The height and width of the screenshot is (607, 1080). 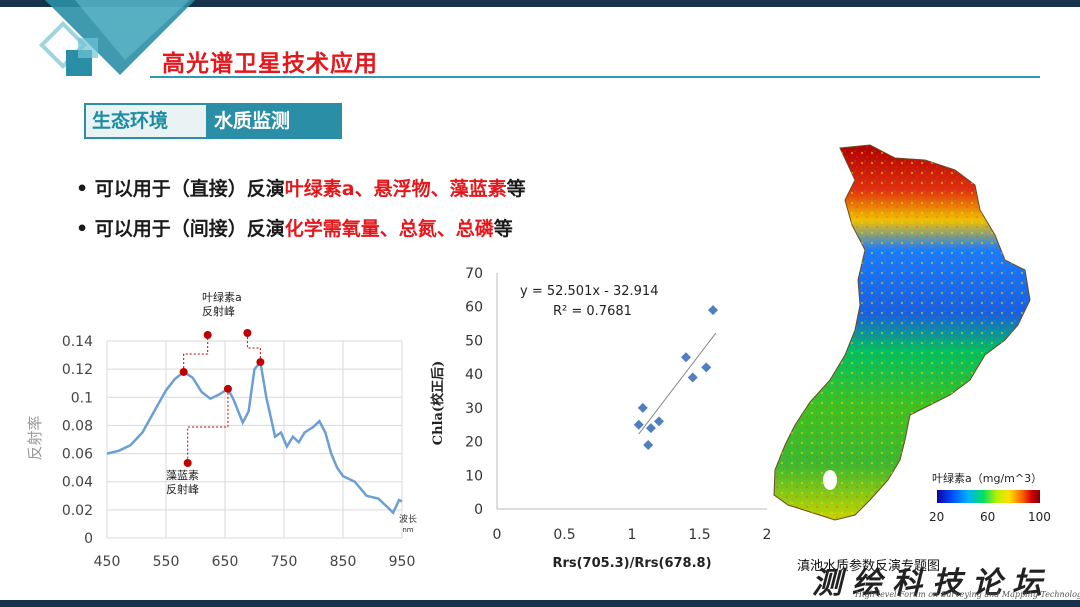 I want to click on y-tick-label: 50, so click(x=474, y=341).